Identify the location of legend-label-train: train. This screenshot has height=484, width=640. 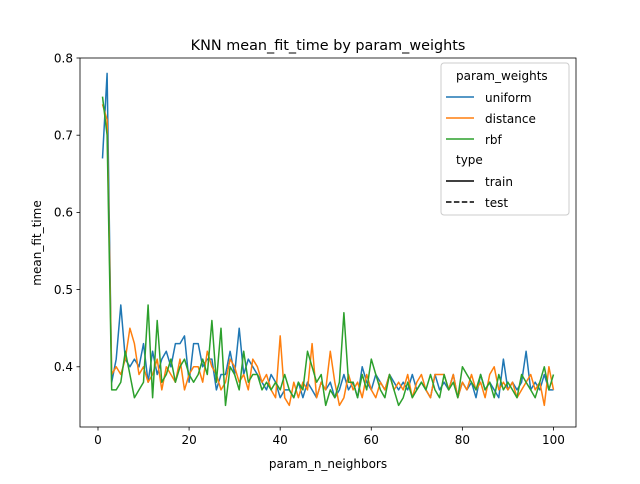
(499, 182).